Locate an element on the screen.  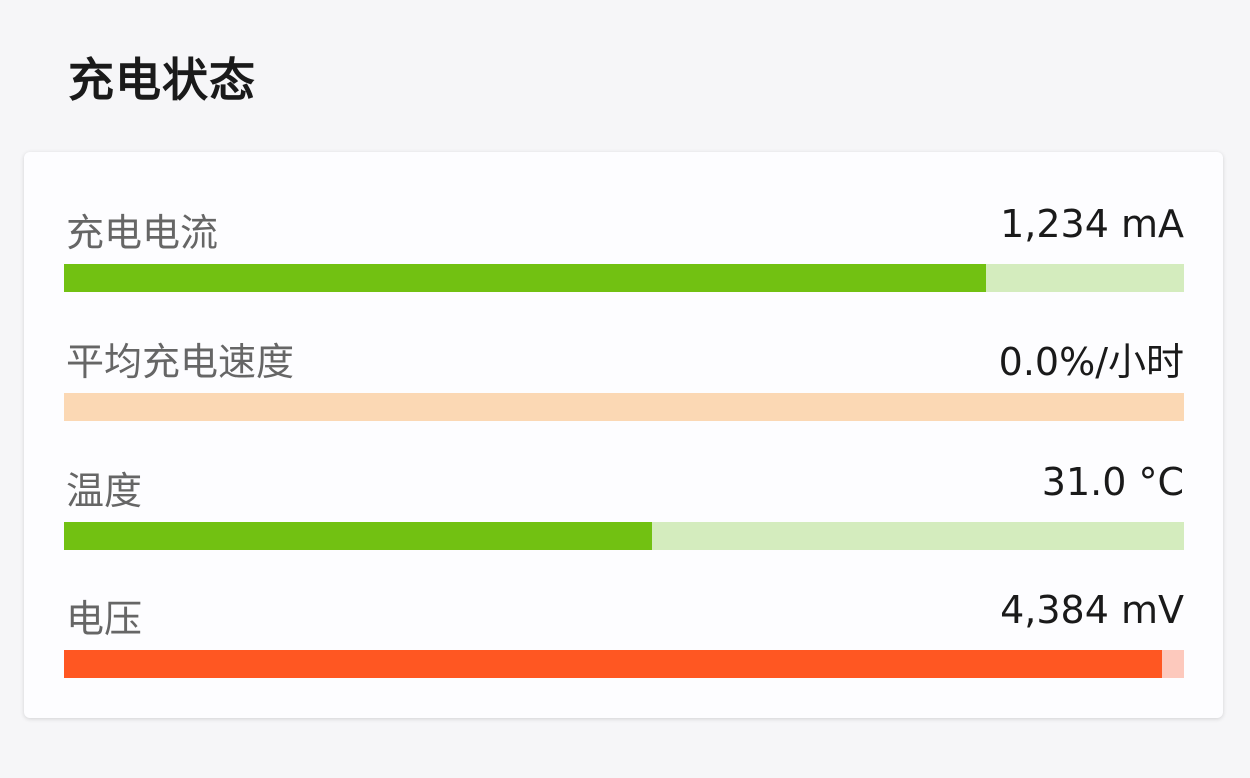
row-label: 平均充电速度 is located at coordinates (180, 362).